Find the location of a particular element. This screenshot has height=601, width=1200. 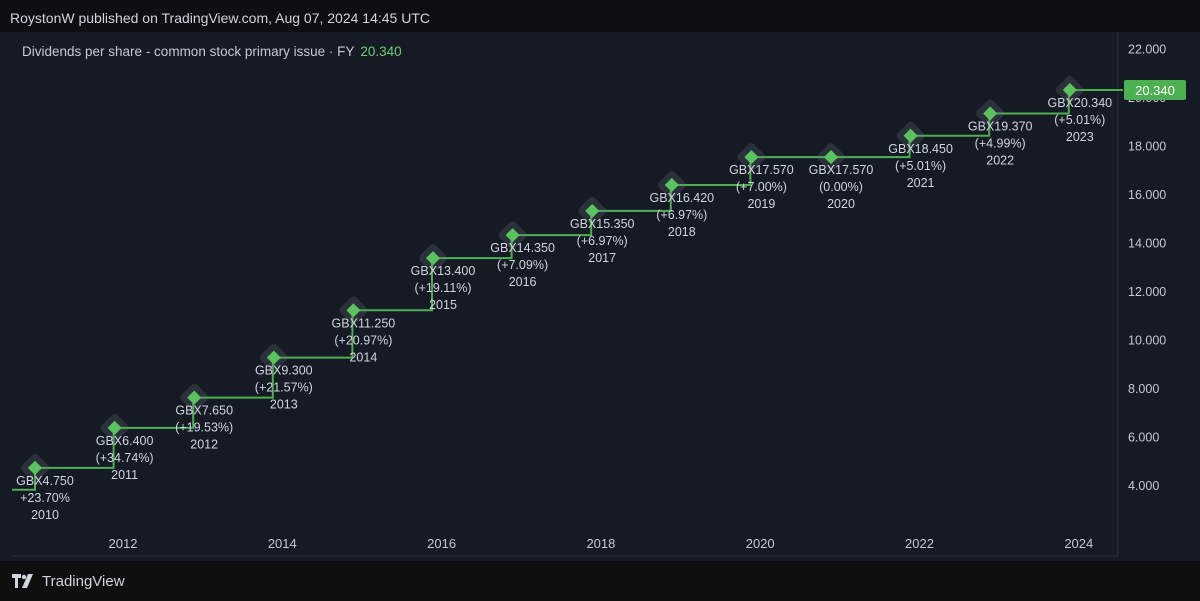

data-point-group: GBX4.750 +23.70% 2010 is located at coordinates (45, 487).